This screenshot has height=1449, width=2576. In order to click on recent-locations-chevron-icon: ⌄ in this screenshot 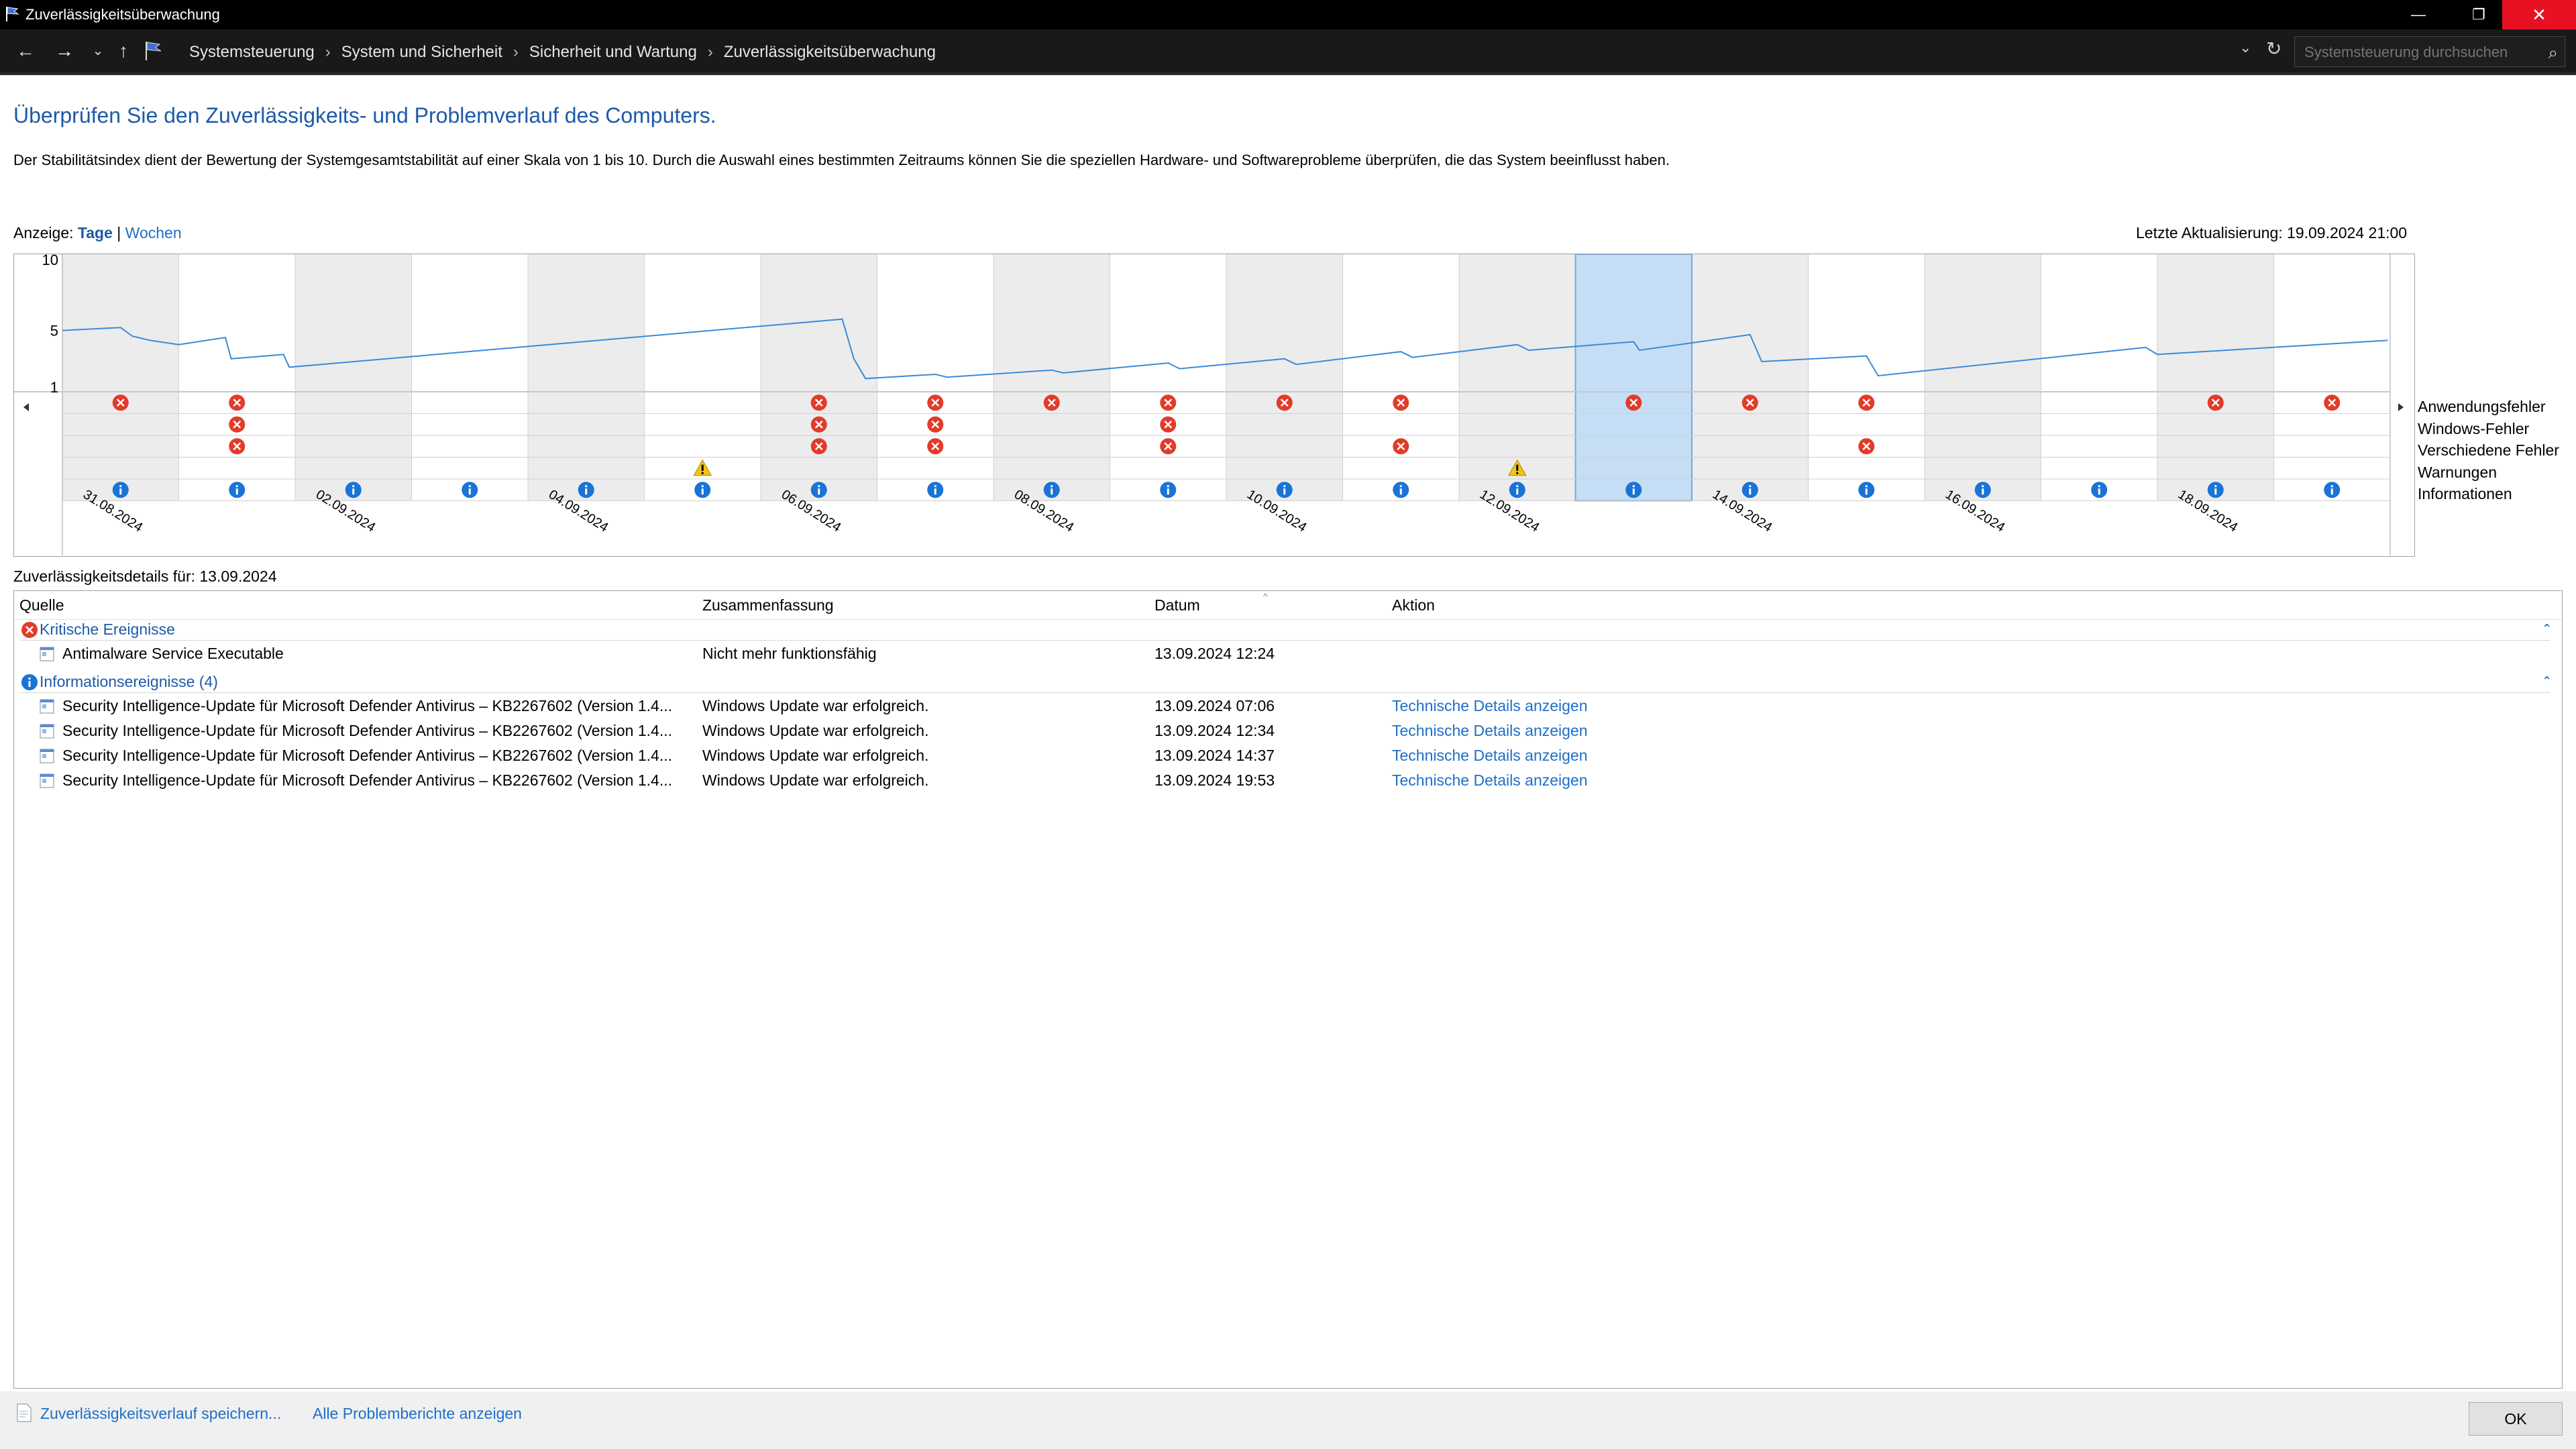, I will do `click(98, 51)`.